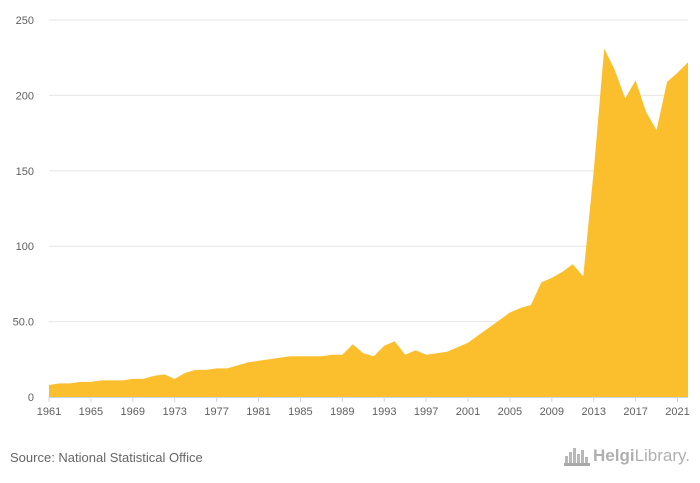 The image size is (700, 483). I want to click on x-tick-label: 1985, so click(300, 412).